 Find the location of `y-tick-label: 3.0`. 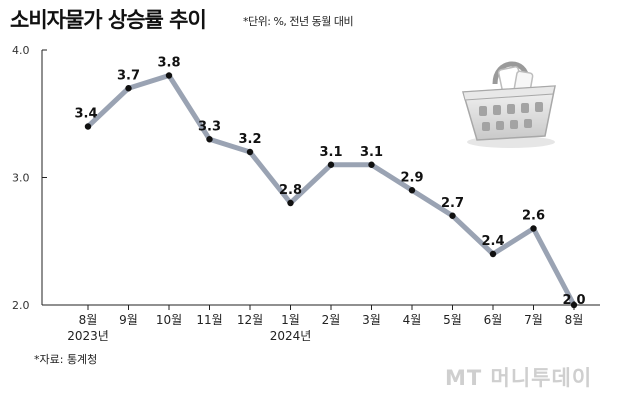

y-tick-label: 3.0 is located at coordinates (21, 178).